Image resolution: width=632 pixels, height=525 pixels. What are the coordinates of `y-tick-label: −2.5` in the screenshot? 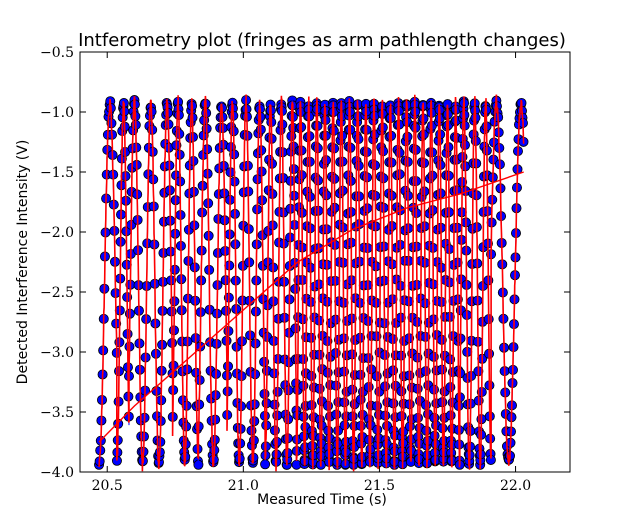 It's located at (57, 293).